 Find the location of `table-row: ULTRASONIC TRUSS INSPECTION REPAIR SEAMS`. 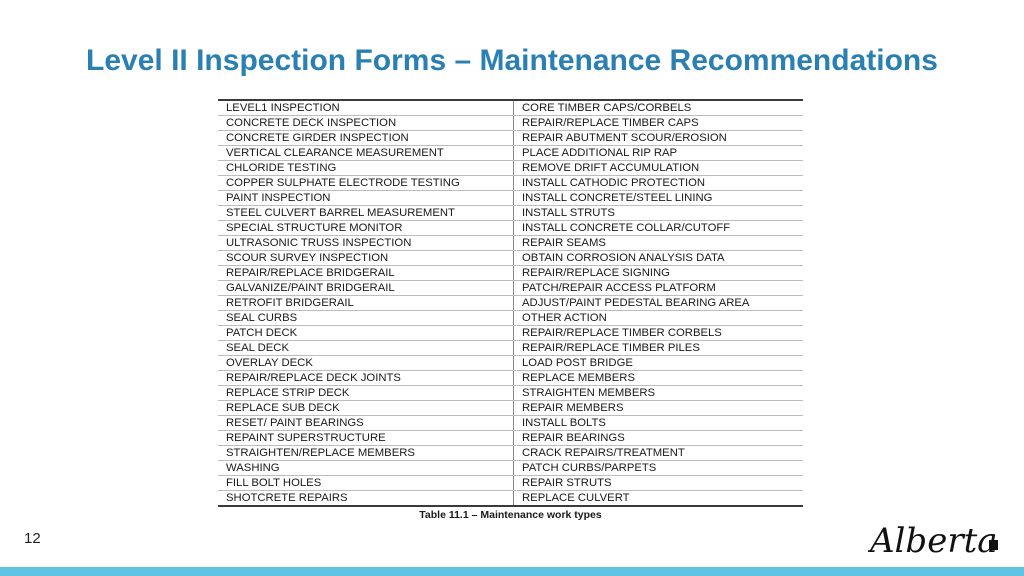

table-row: ULTRASONIC TRUSS INSPECTION REPAIR SEAMS is located at coordinates (510, 243).